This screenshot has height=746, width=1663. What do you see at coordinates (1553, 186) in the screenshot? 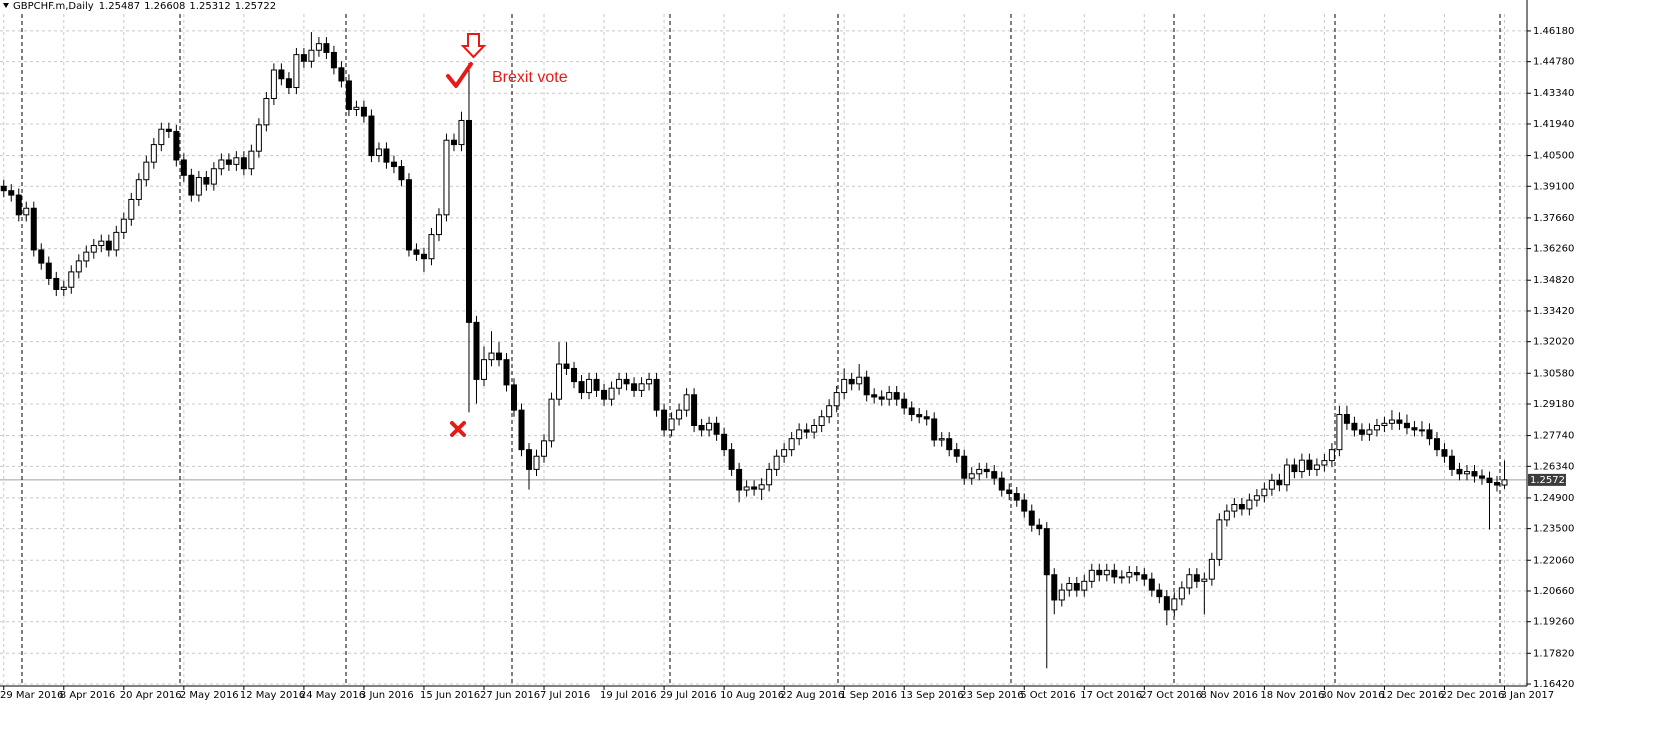
I see `y-tick-label: 1.39100` at bounding box center [1553, 186].